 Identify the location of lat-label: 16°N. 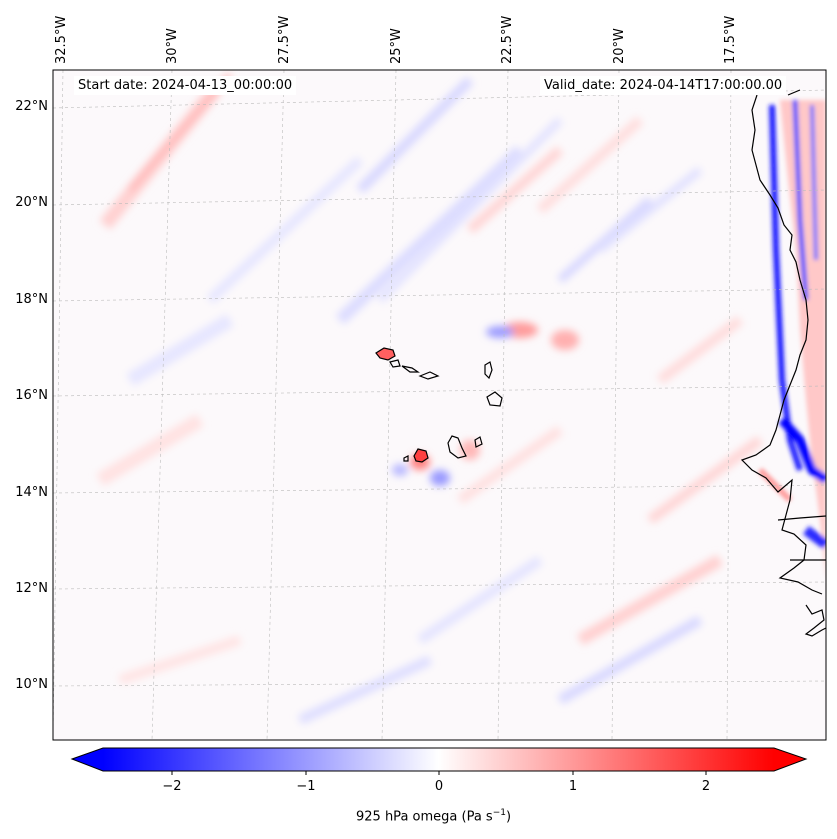
(31, 395).